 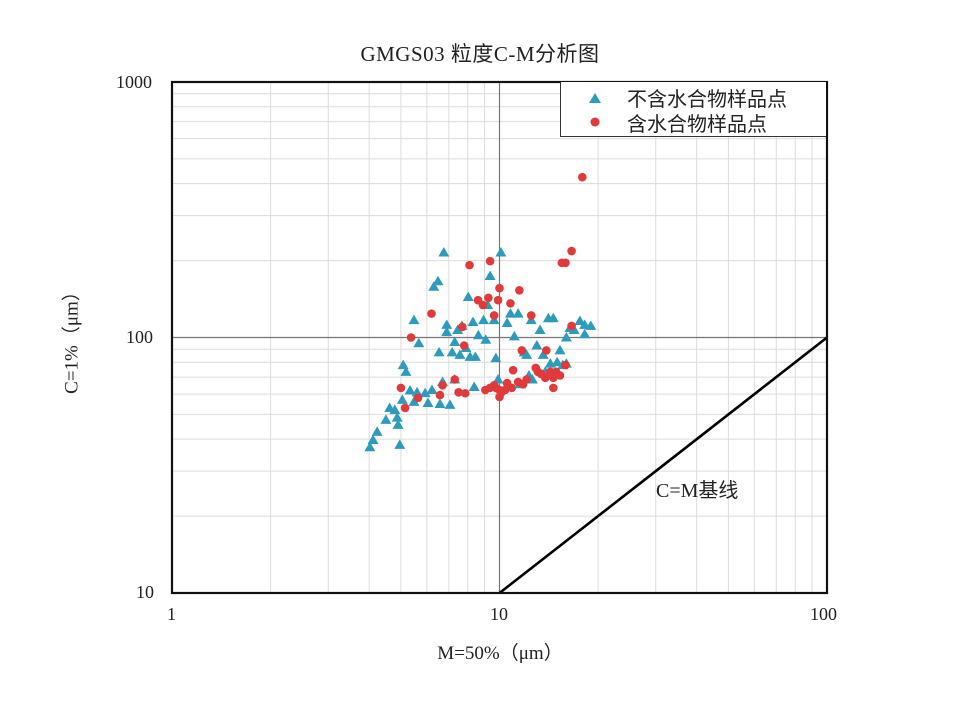 I want to click on y-tick-10: 10, so click(x=145, y=592).